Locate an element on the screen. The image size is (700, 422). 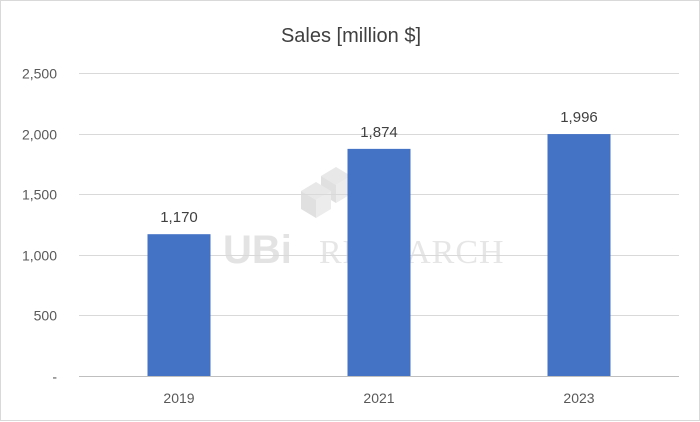
watermark-ubi: UBi is located at coordinates (257, 250).